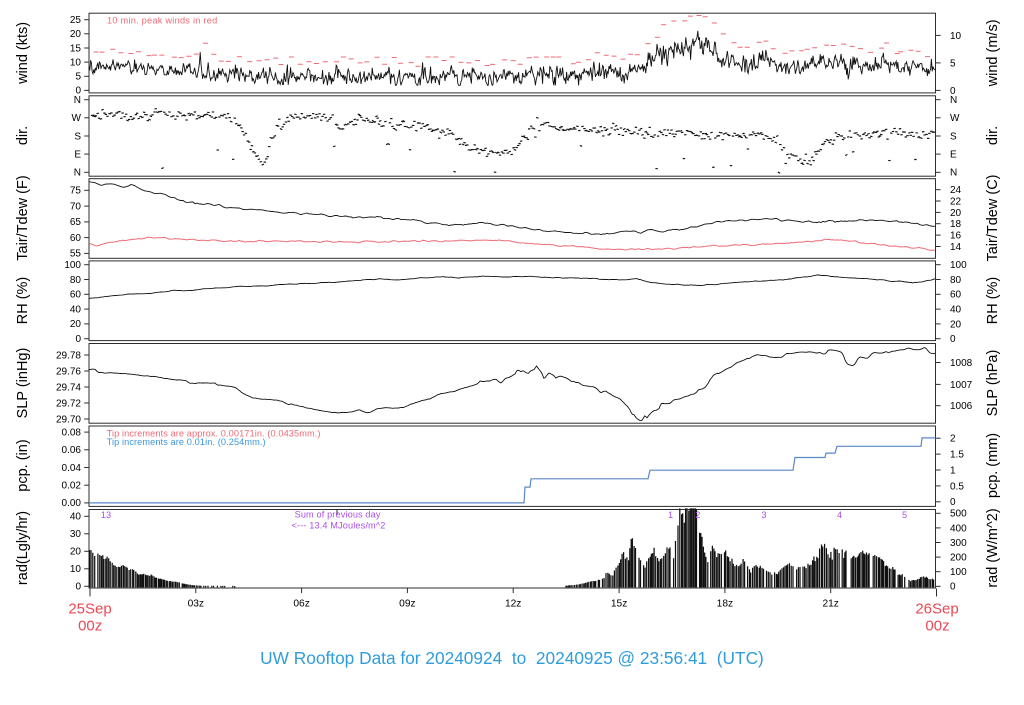 The image size is (1024, 705). Describe the element at coordinates (72, 468) in the screenshot. I see `svg-text: 0.04` at that location.